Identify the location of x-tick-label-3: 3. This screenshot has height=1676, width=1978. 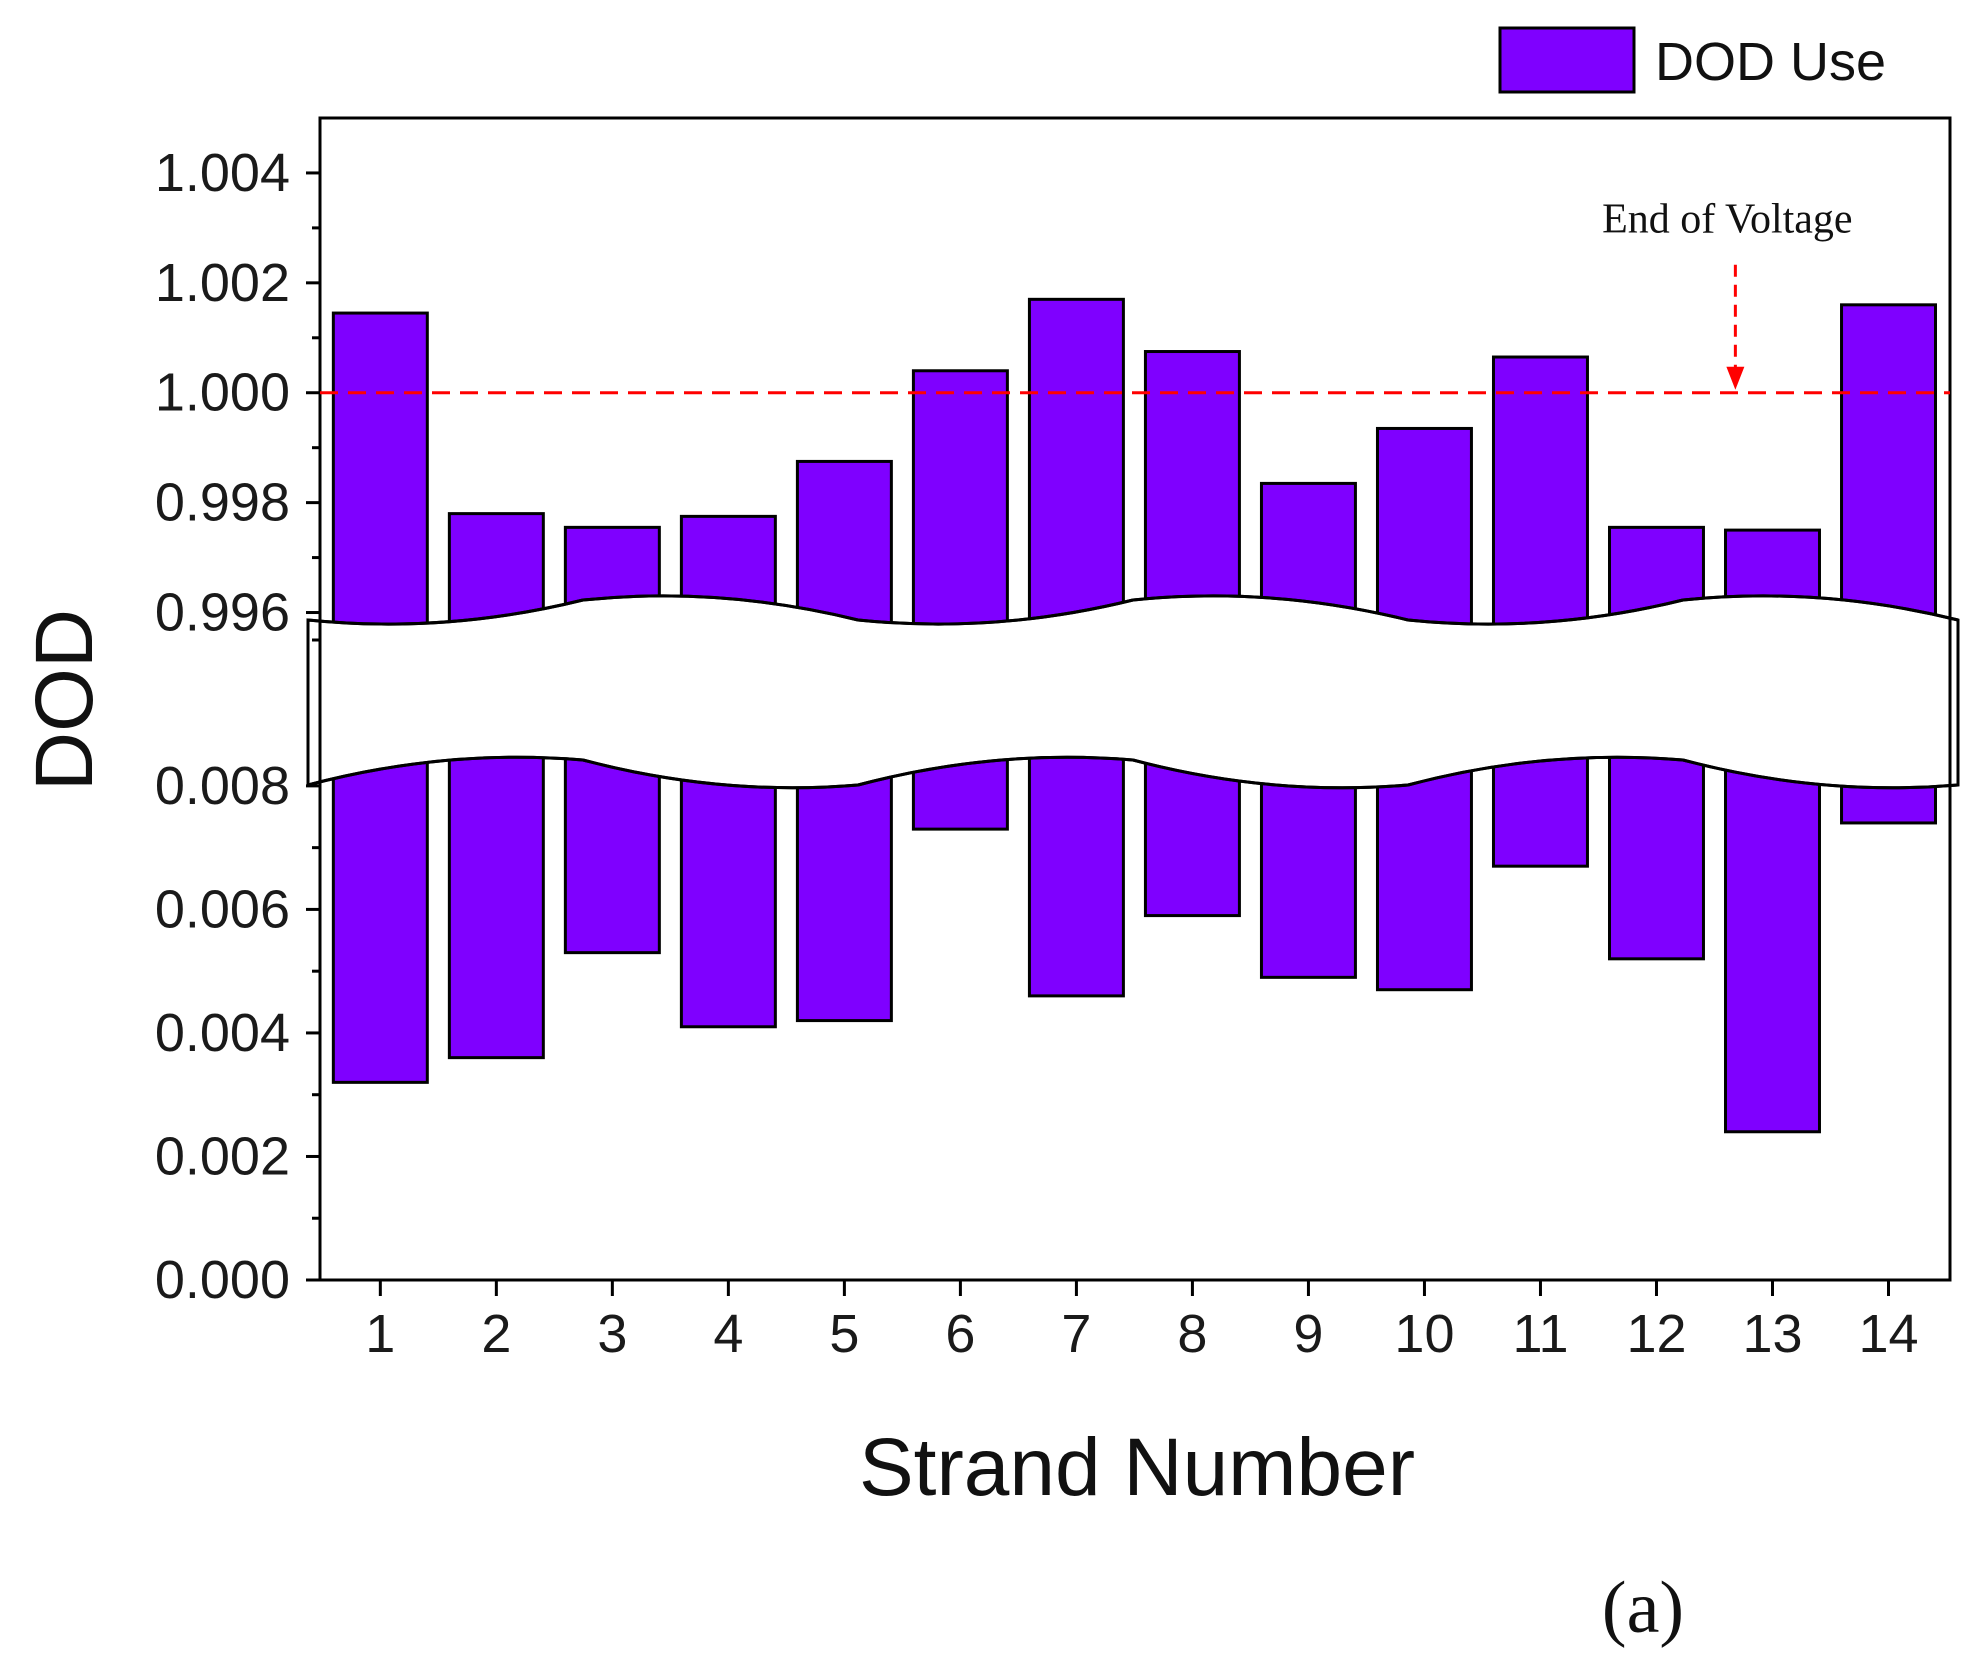
(612, 1334).